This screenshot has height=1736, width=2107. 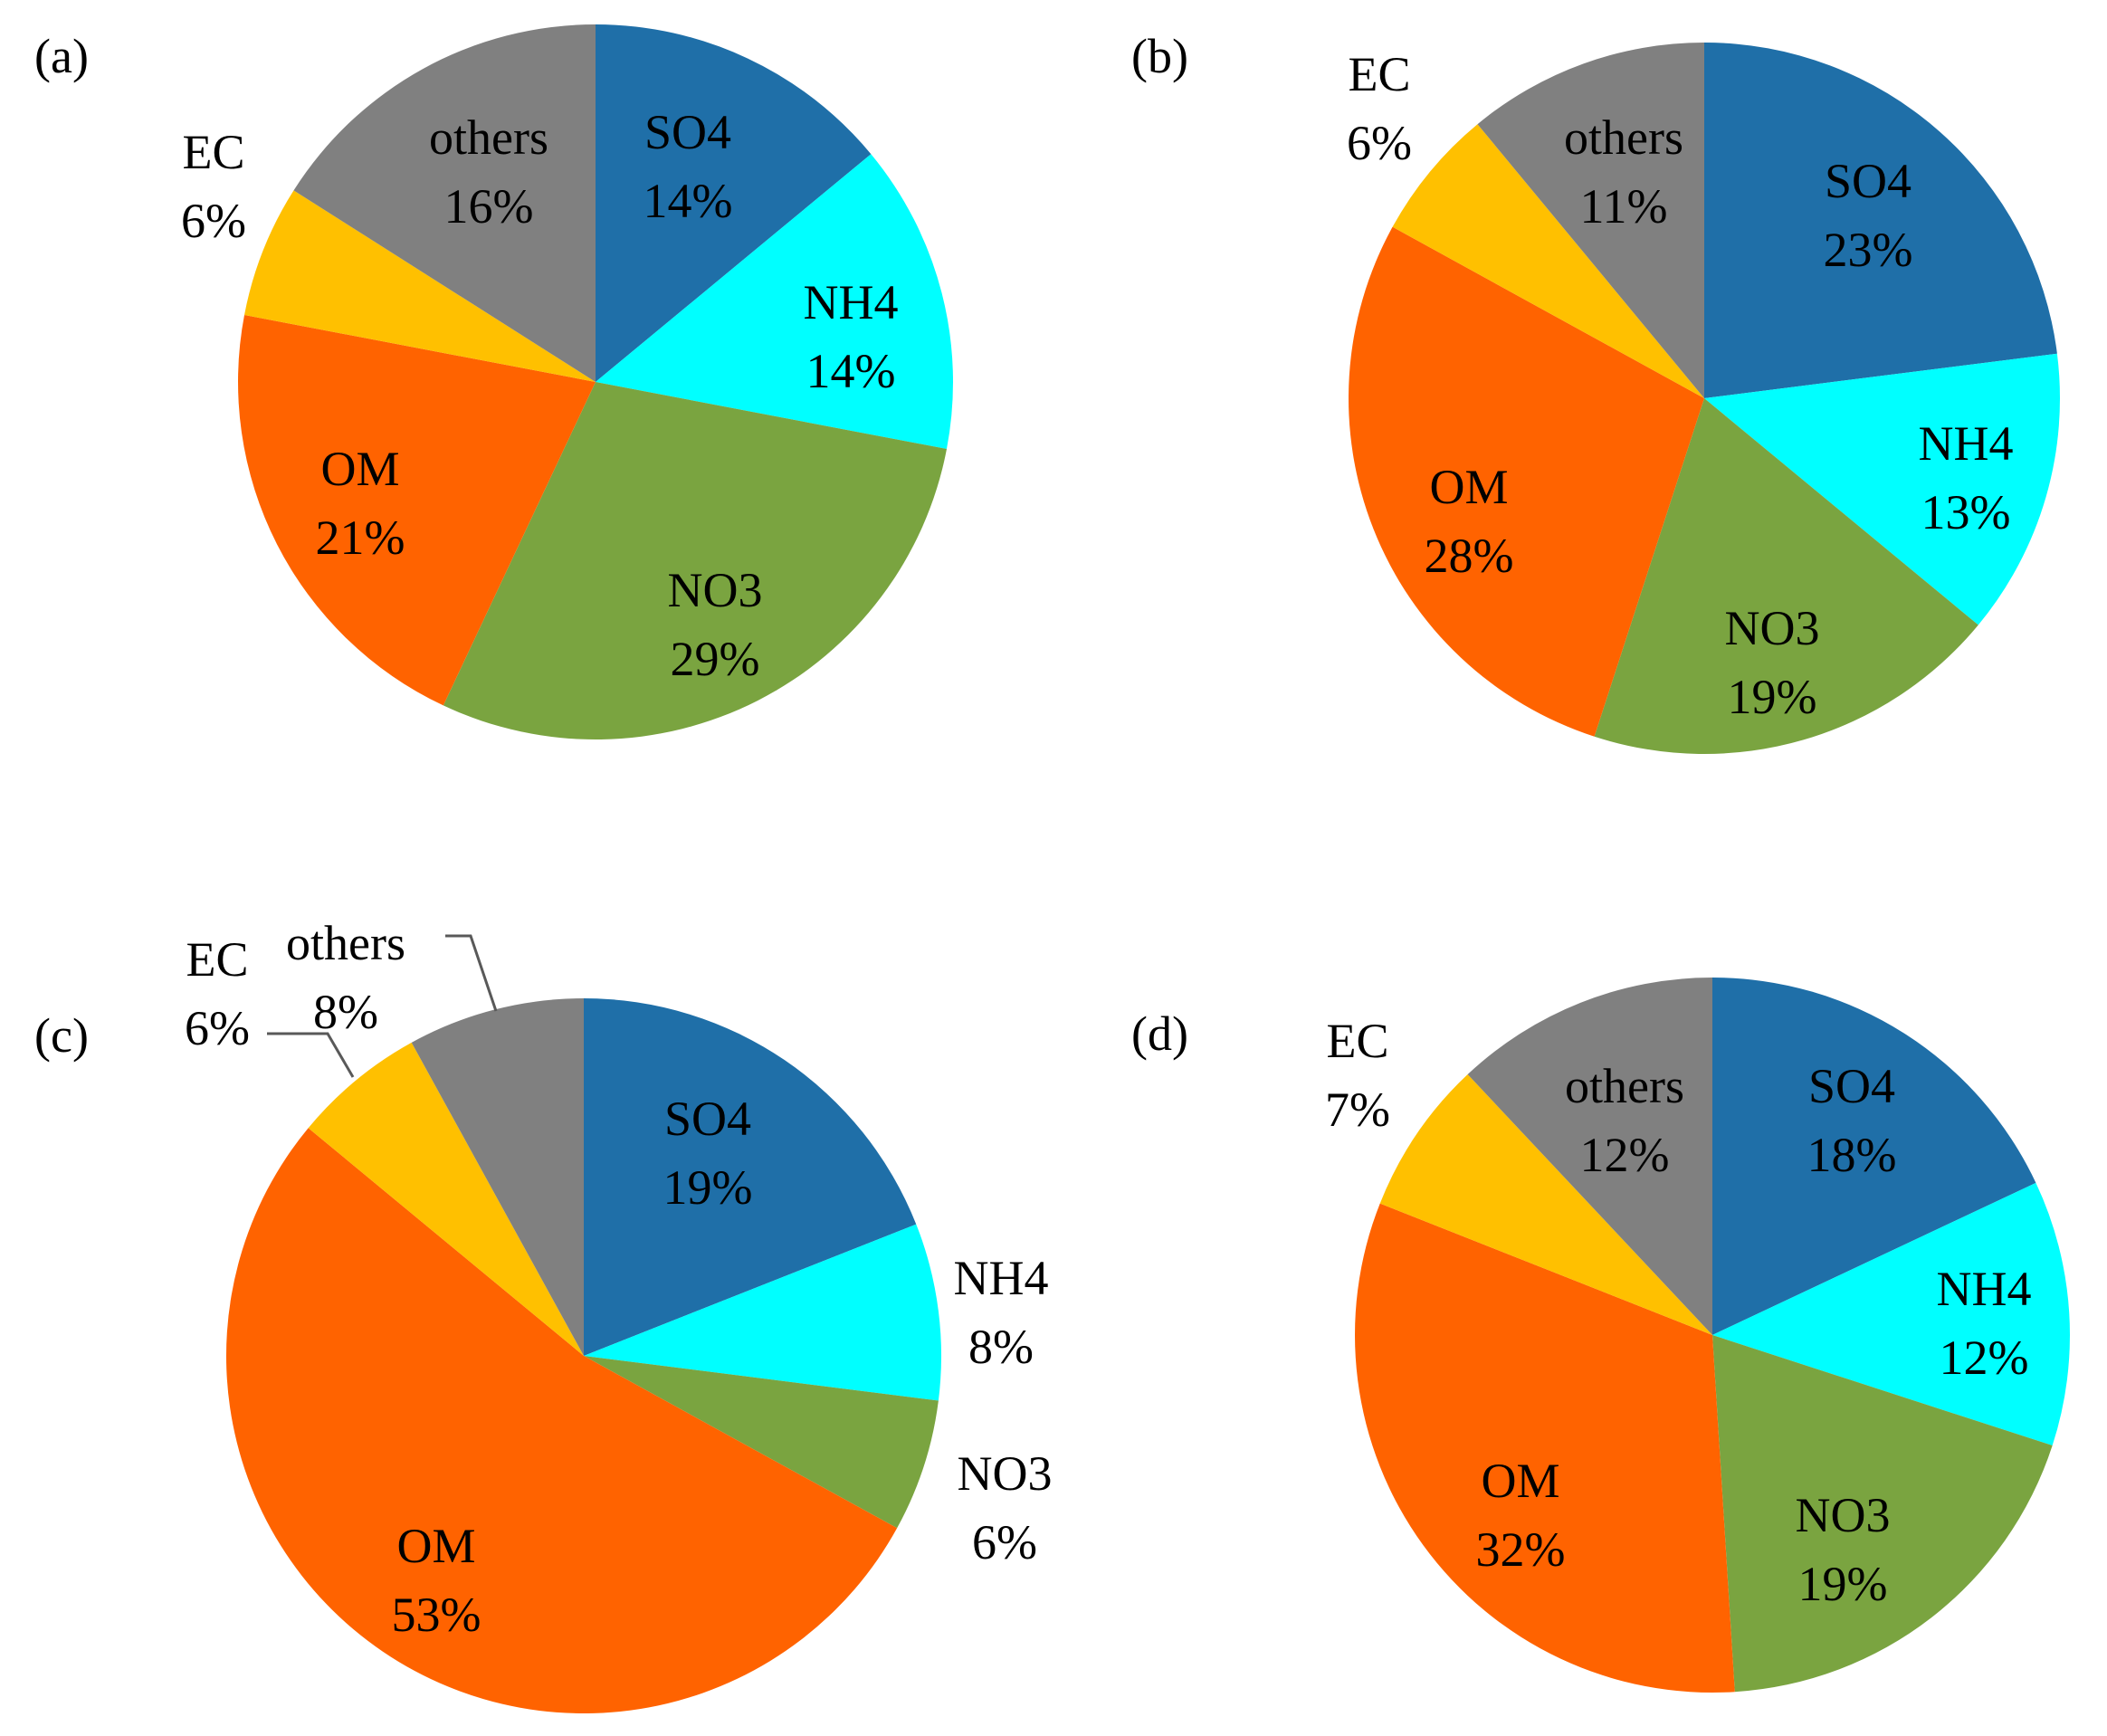 I want to click on slice-label-value: 18%, so click(x=1852, y=1155).